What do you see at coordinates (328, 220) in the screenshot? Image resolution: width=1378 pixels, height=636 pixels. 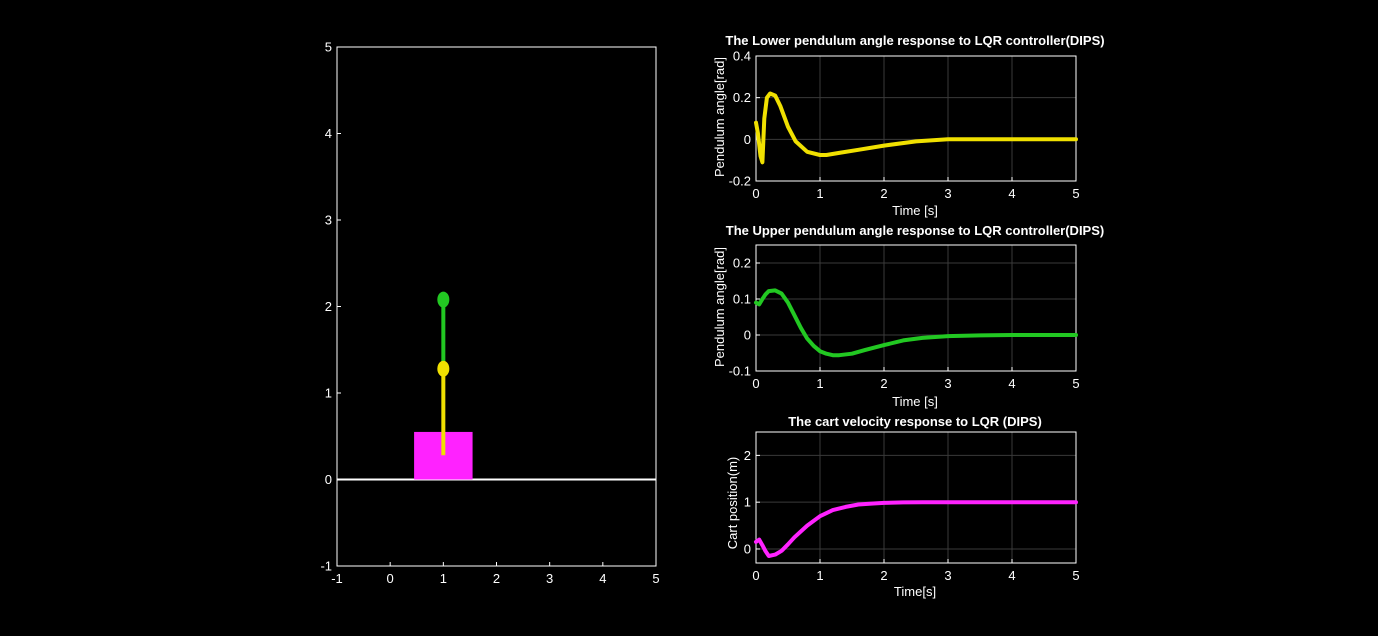 I see `animation-ytick-label-4: 3` at bounding box center [328, 220].